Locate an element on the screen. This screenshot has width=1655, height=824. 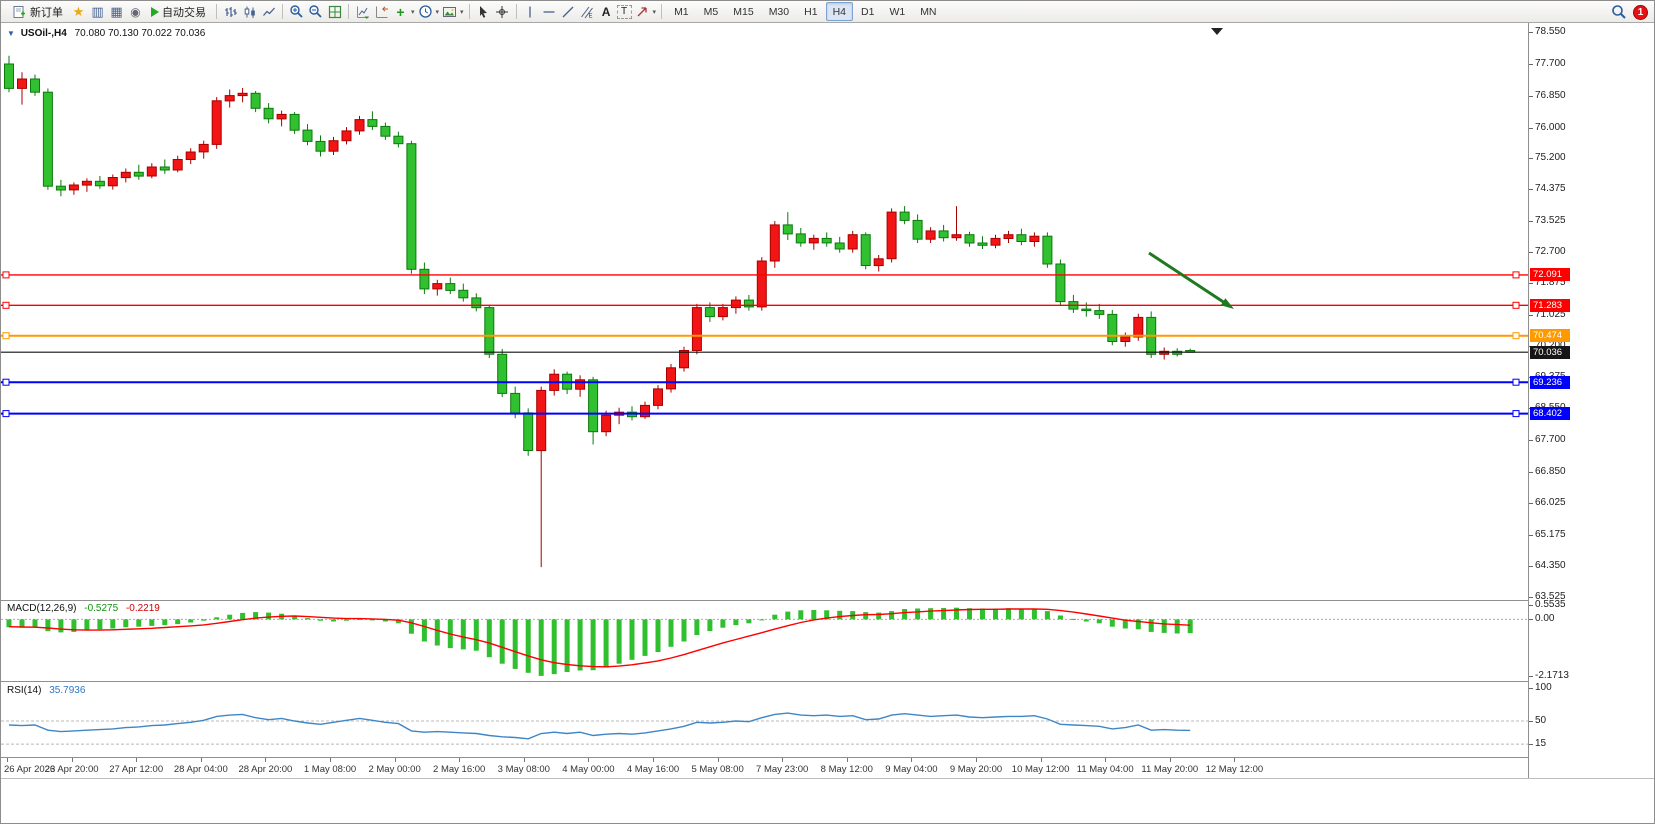
symbol-icon: ▼ is located at coordinates (11, 33).